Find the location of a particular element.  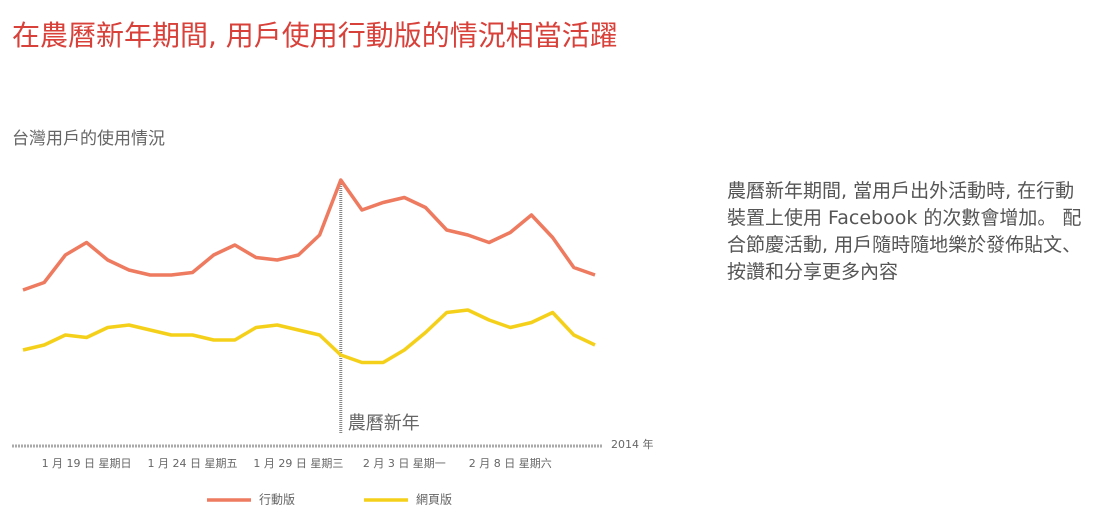

chart-subtitle: 台灣用戶的使用情況 is located at coordinates (88, 139).